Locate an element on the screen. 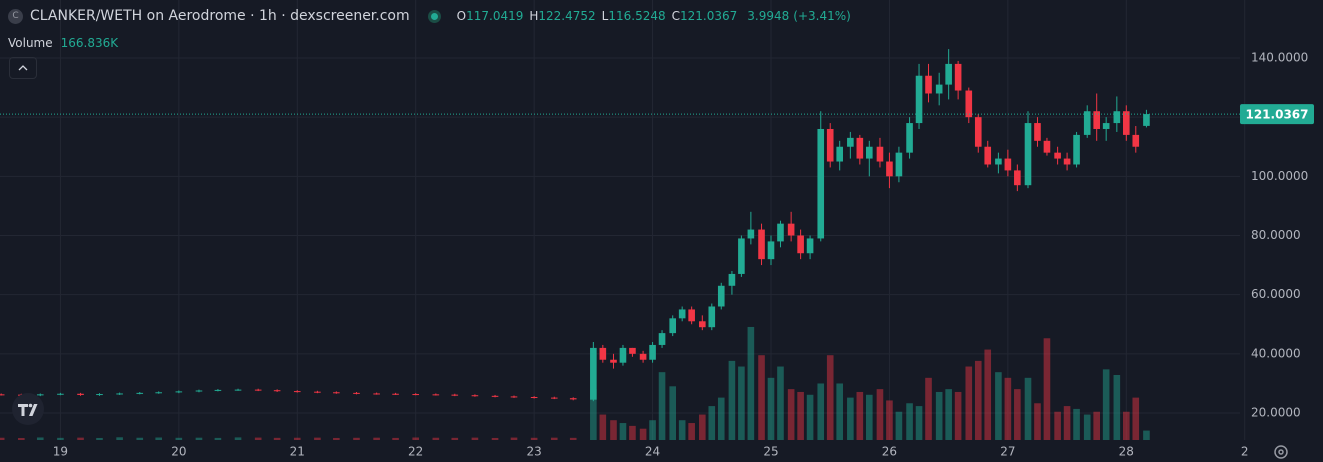 The width and height of the screenshot is (1323, 462). x-tick-label: 2 is located at coordinates (1245, 452).